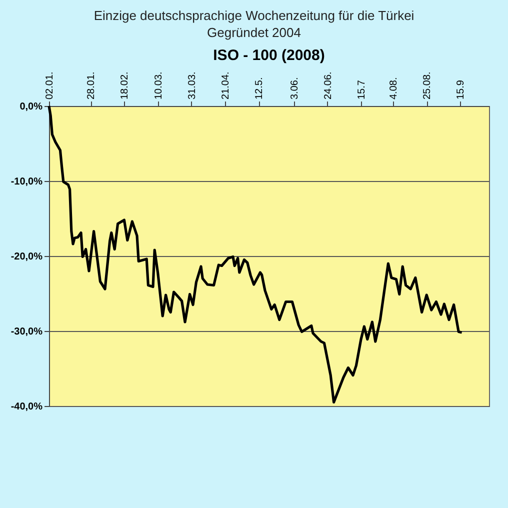 The height and width of the screenshot is (508, 508). What do you see at coordinates (260, 88) in the screenshot?
I see `x-tick-label: 12.5.` at bounding box center [260, 88].